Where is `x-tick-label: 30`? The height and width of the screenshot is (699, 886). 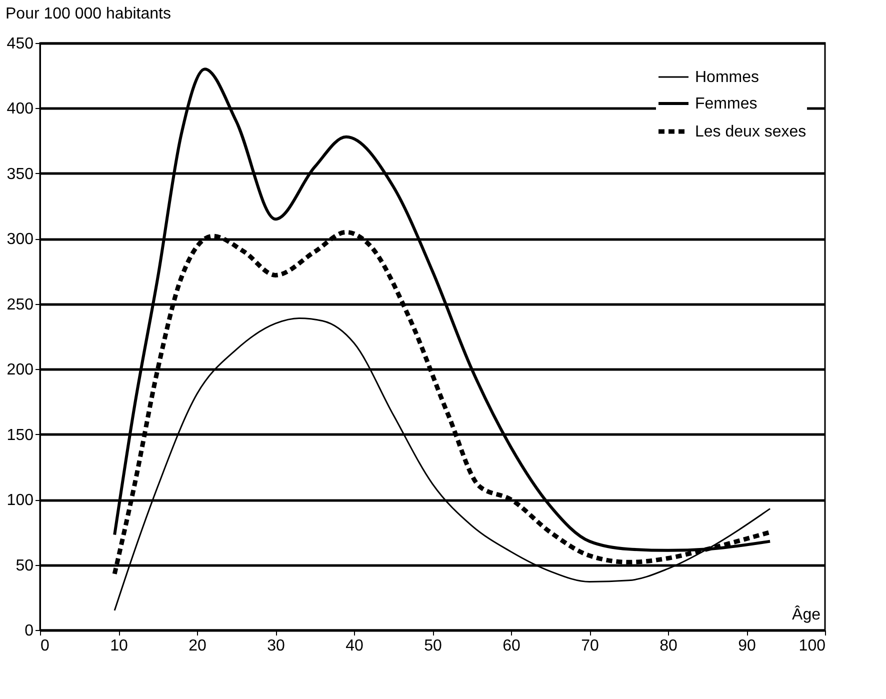
x-tick-label: 30 is located at coordinates (276, 646).